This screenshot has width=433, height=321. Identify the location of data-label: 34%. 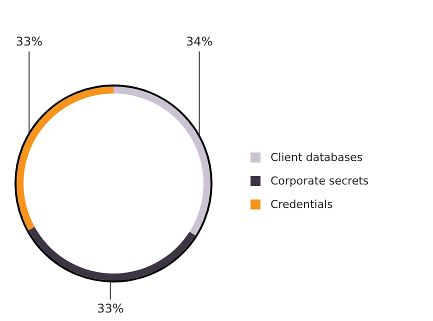
(199, 41).